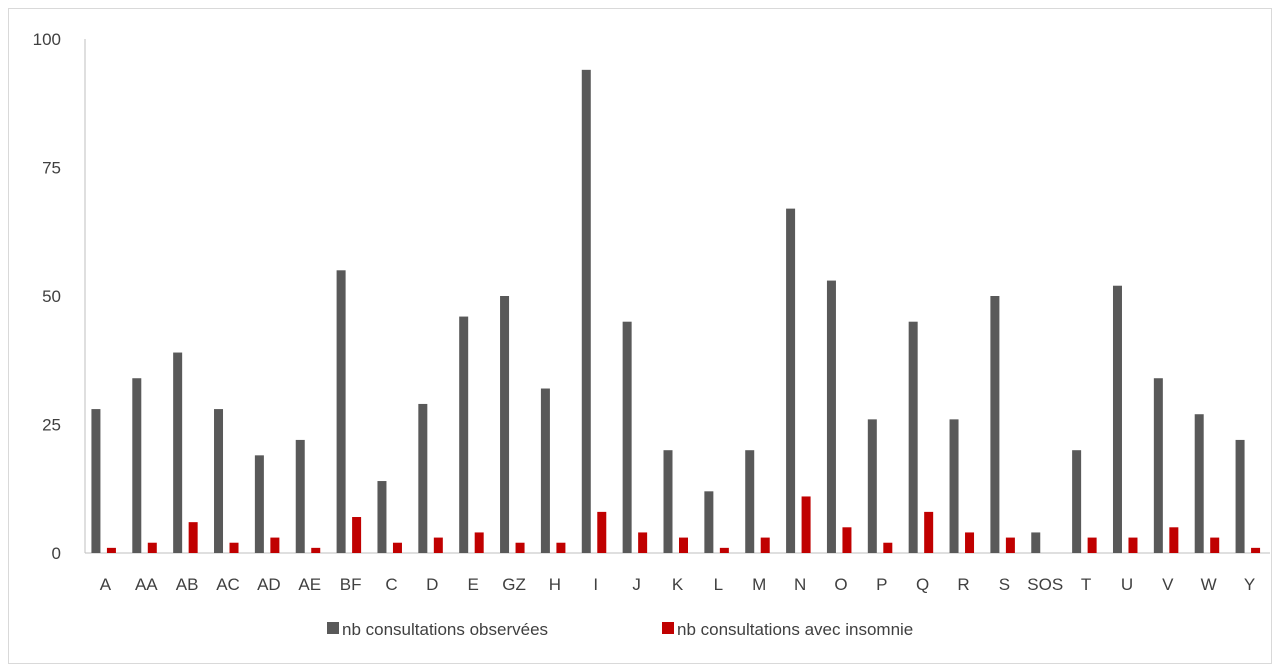  I want to click on x-tick-label: Y, so click(1249, 584).